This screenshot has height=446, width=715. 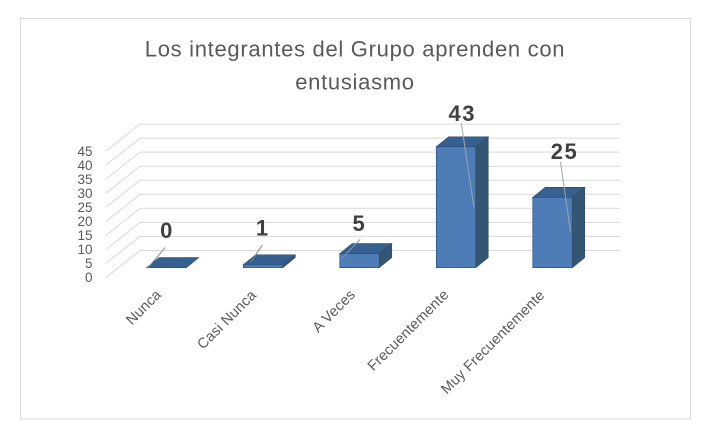 I want to click on svg-text: 1, so click(x=263, y=227).